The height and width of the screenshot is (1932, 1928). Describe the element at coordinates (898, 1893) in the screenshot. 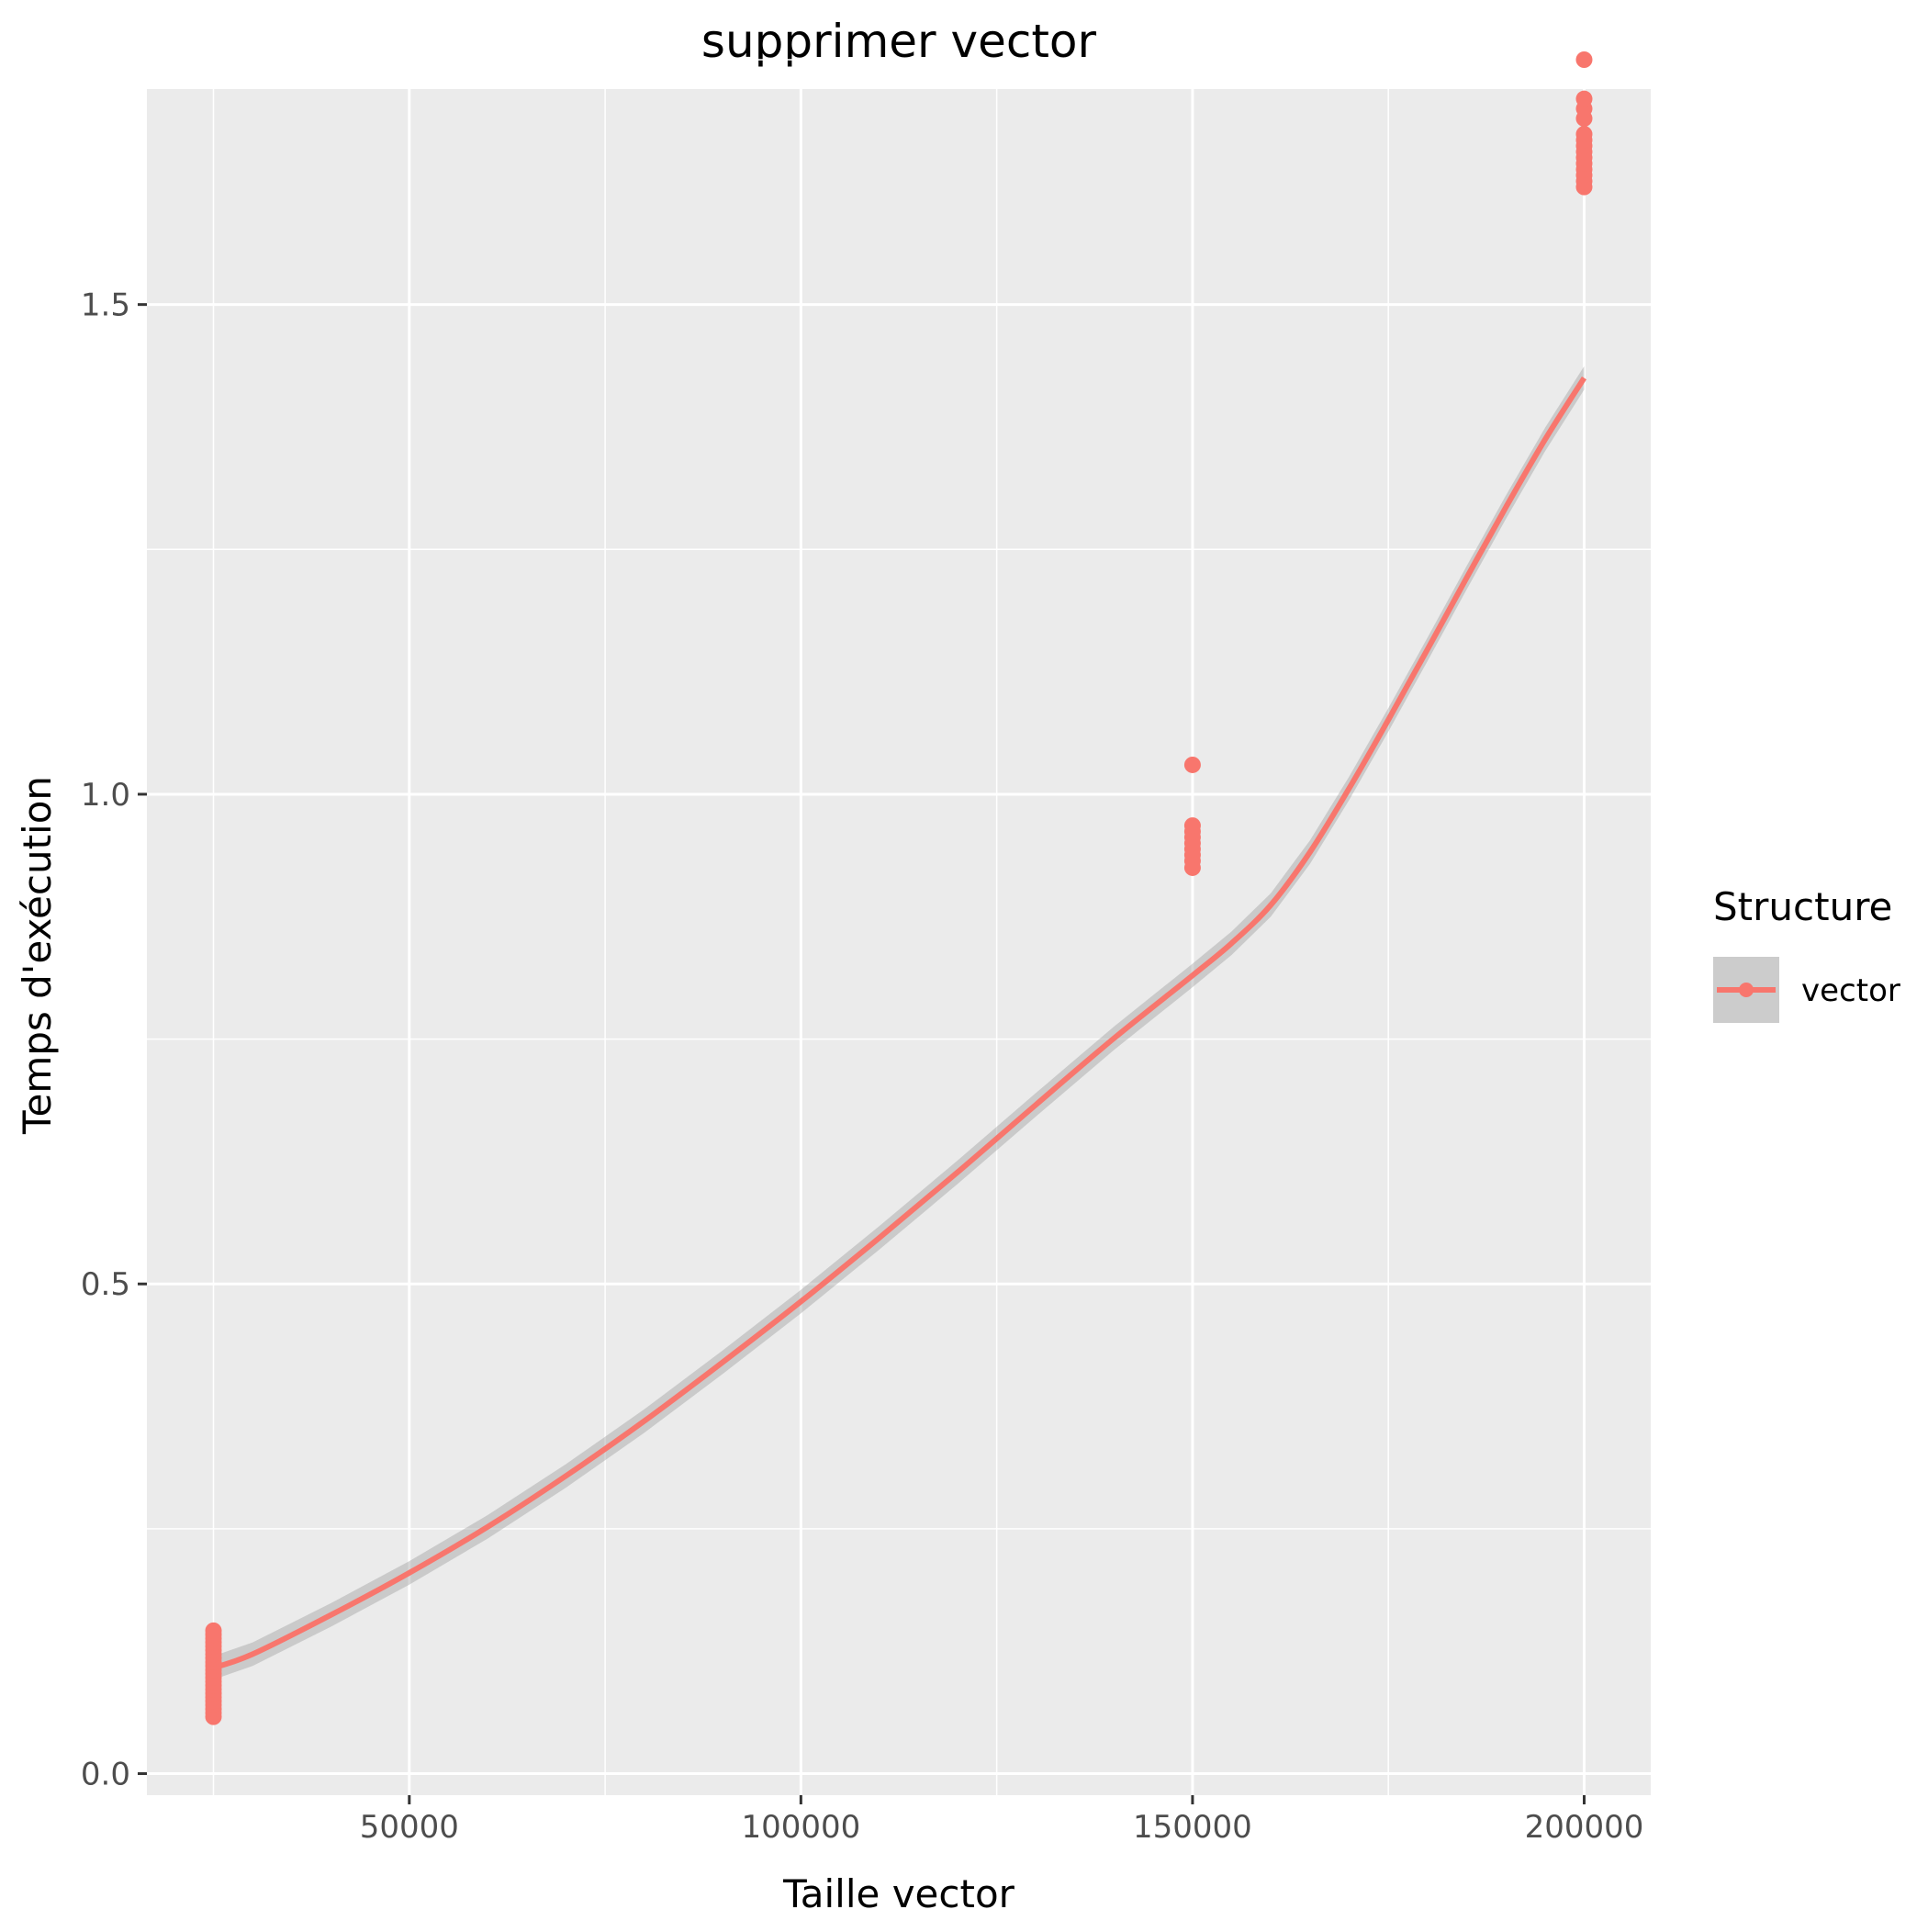

I see `x-axis-title: Taille vector` at that location.